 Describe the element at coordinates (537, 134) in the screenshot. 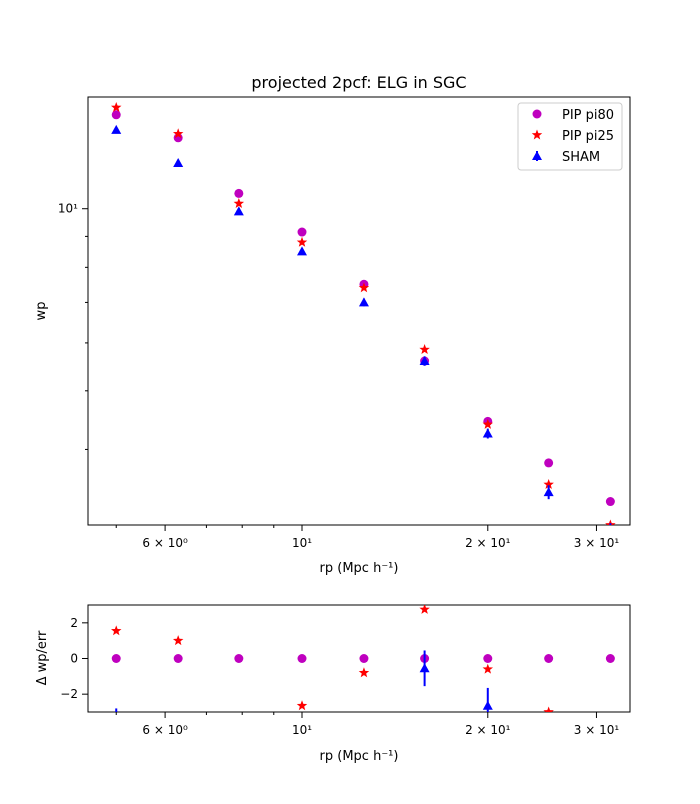

I see `legend-marker-star` at that location.